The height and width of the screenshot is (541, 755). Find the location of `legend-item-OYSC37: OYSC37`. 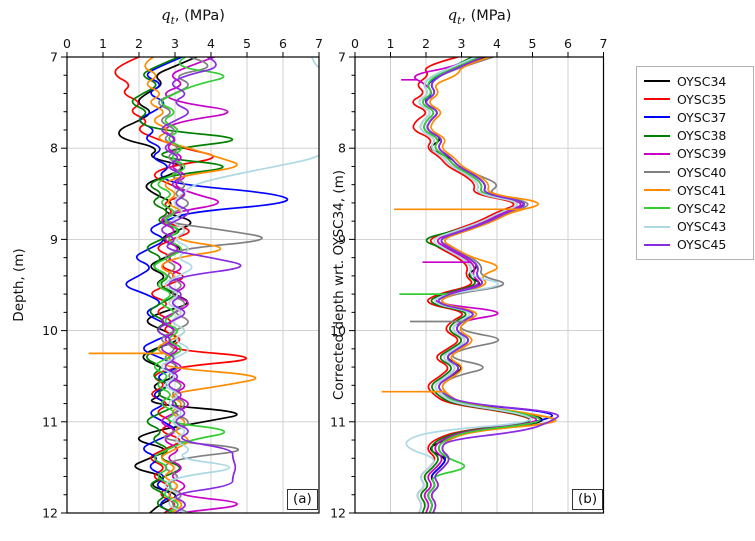

legend-item-OYSC37: OYSC37 is located at coordinates (695, 117).